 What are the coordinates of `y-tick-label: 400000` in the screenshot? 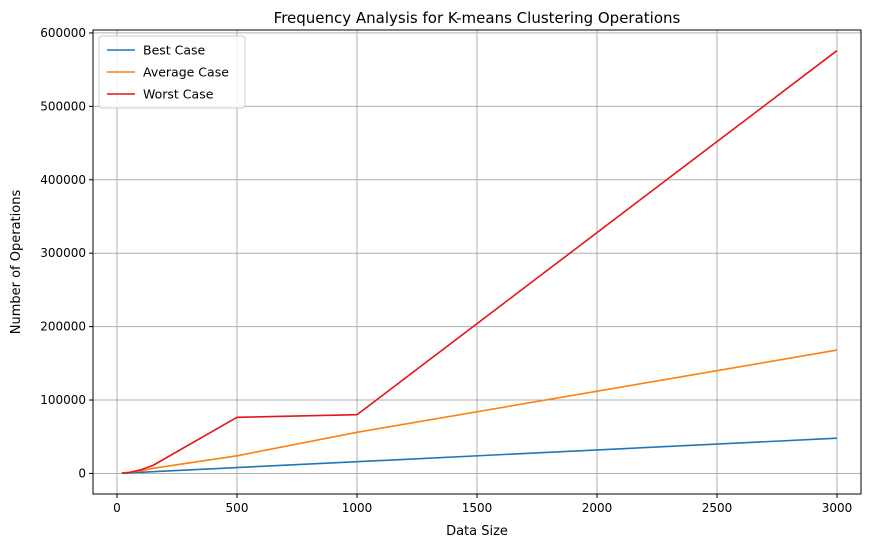 It's located at (63, 180).